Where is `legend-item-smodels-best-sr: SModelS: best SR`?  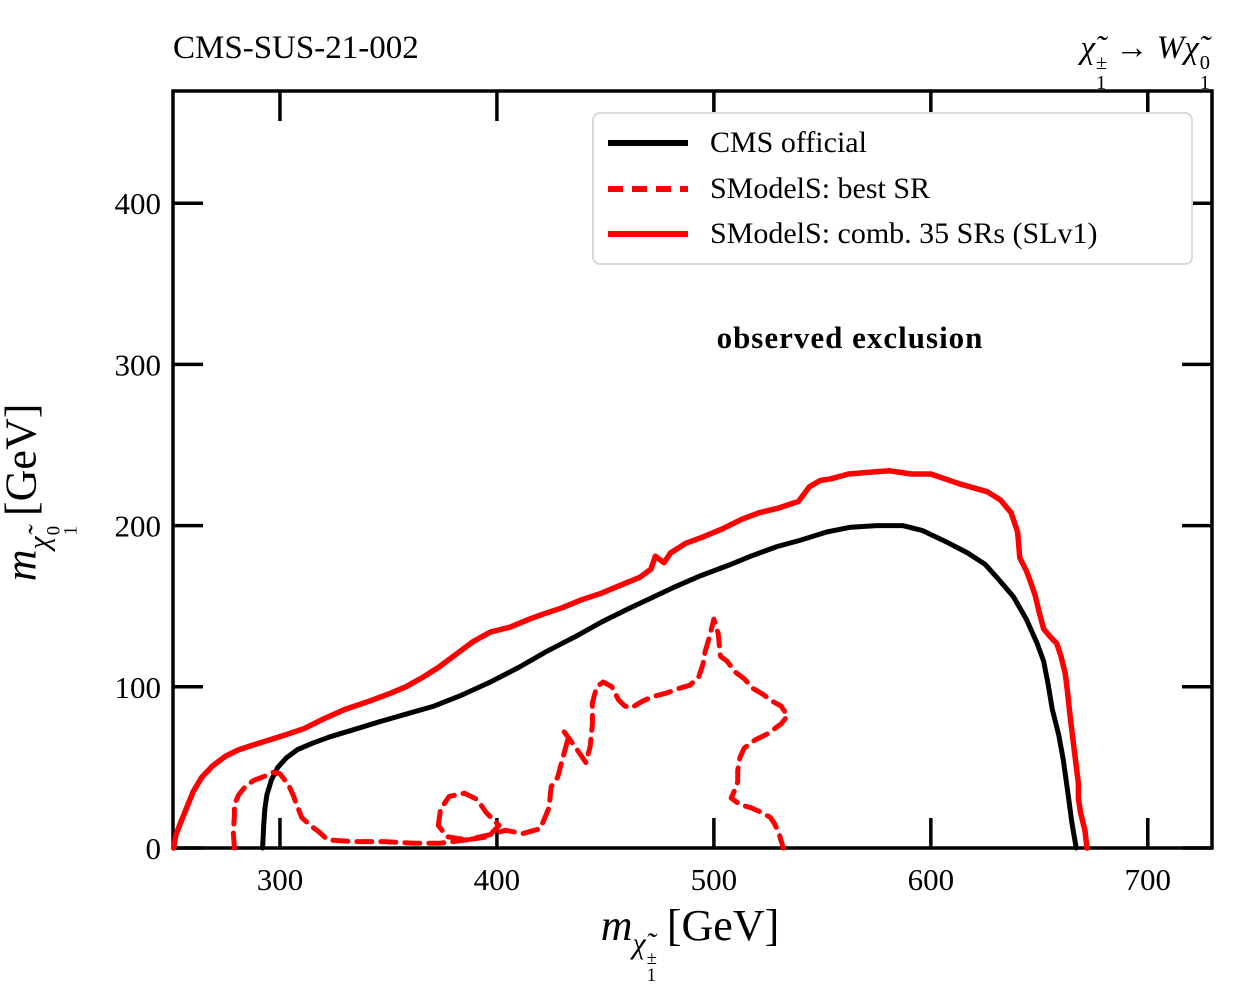
legend-item-smodels-best-sr: SModelS: best SR is located at coordinates (892, 189).